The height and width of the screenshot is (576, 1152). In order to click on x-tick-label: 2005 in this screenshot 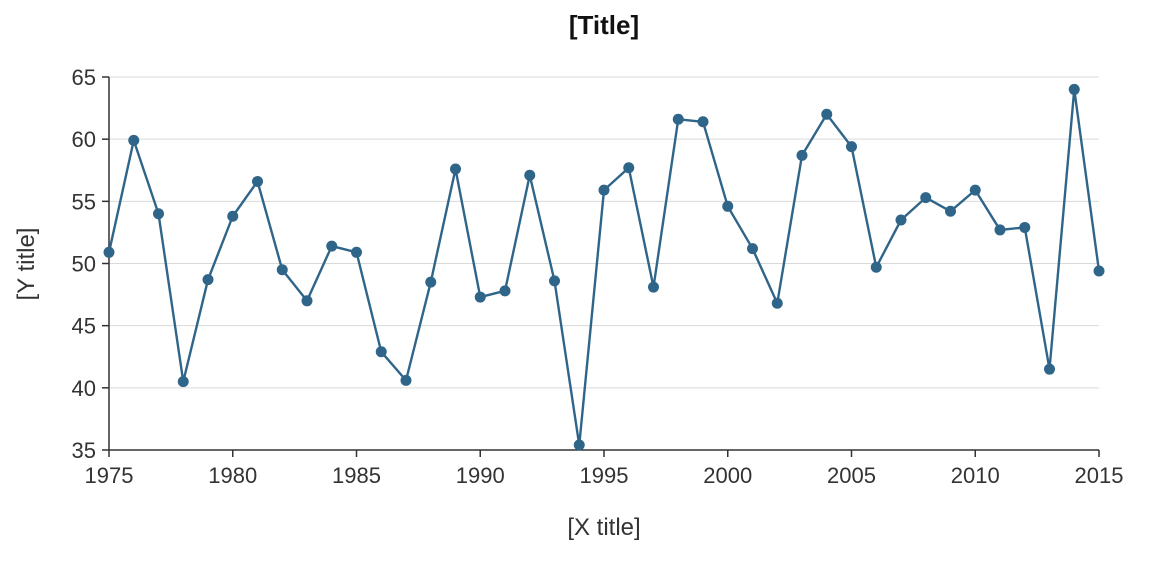, I will do `click(851, 475)`.